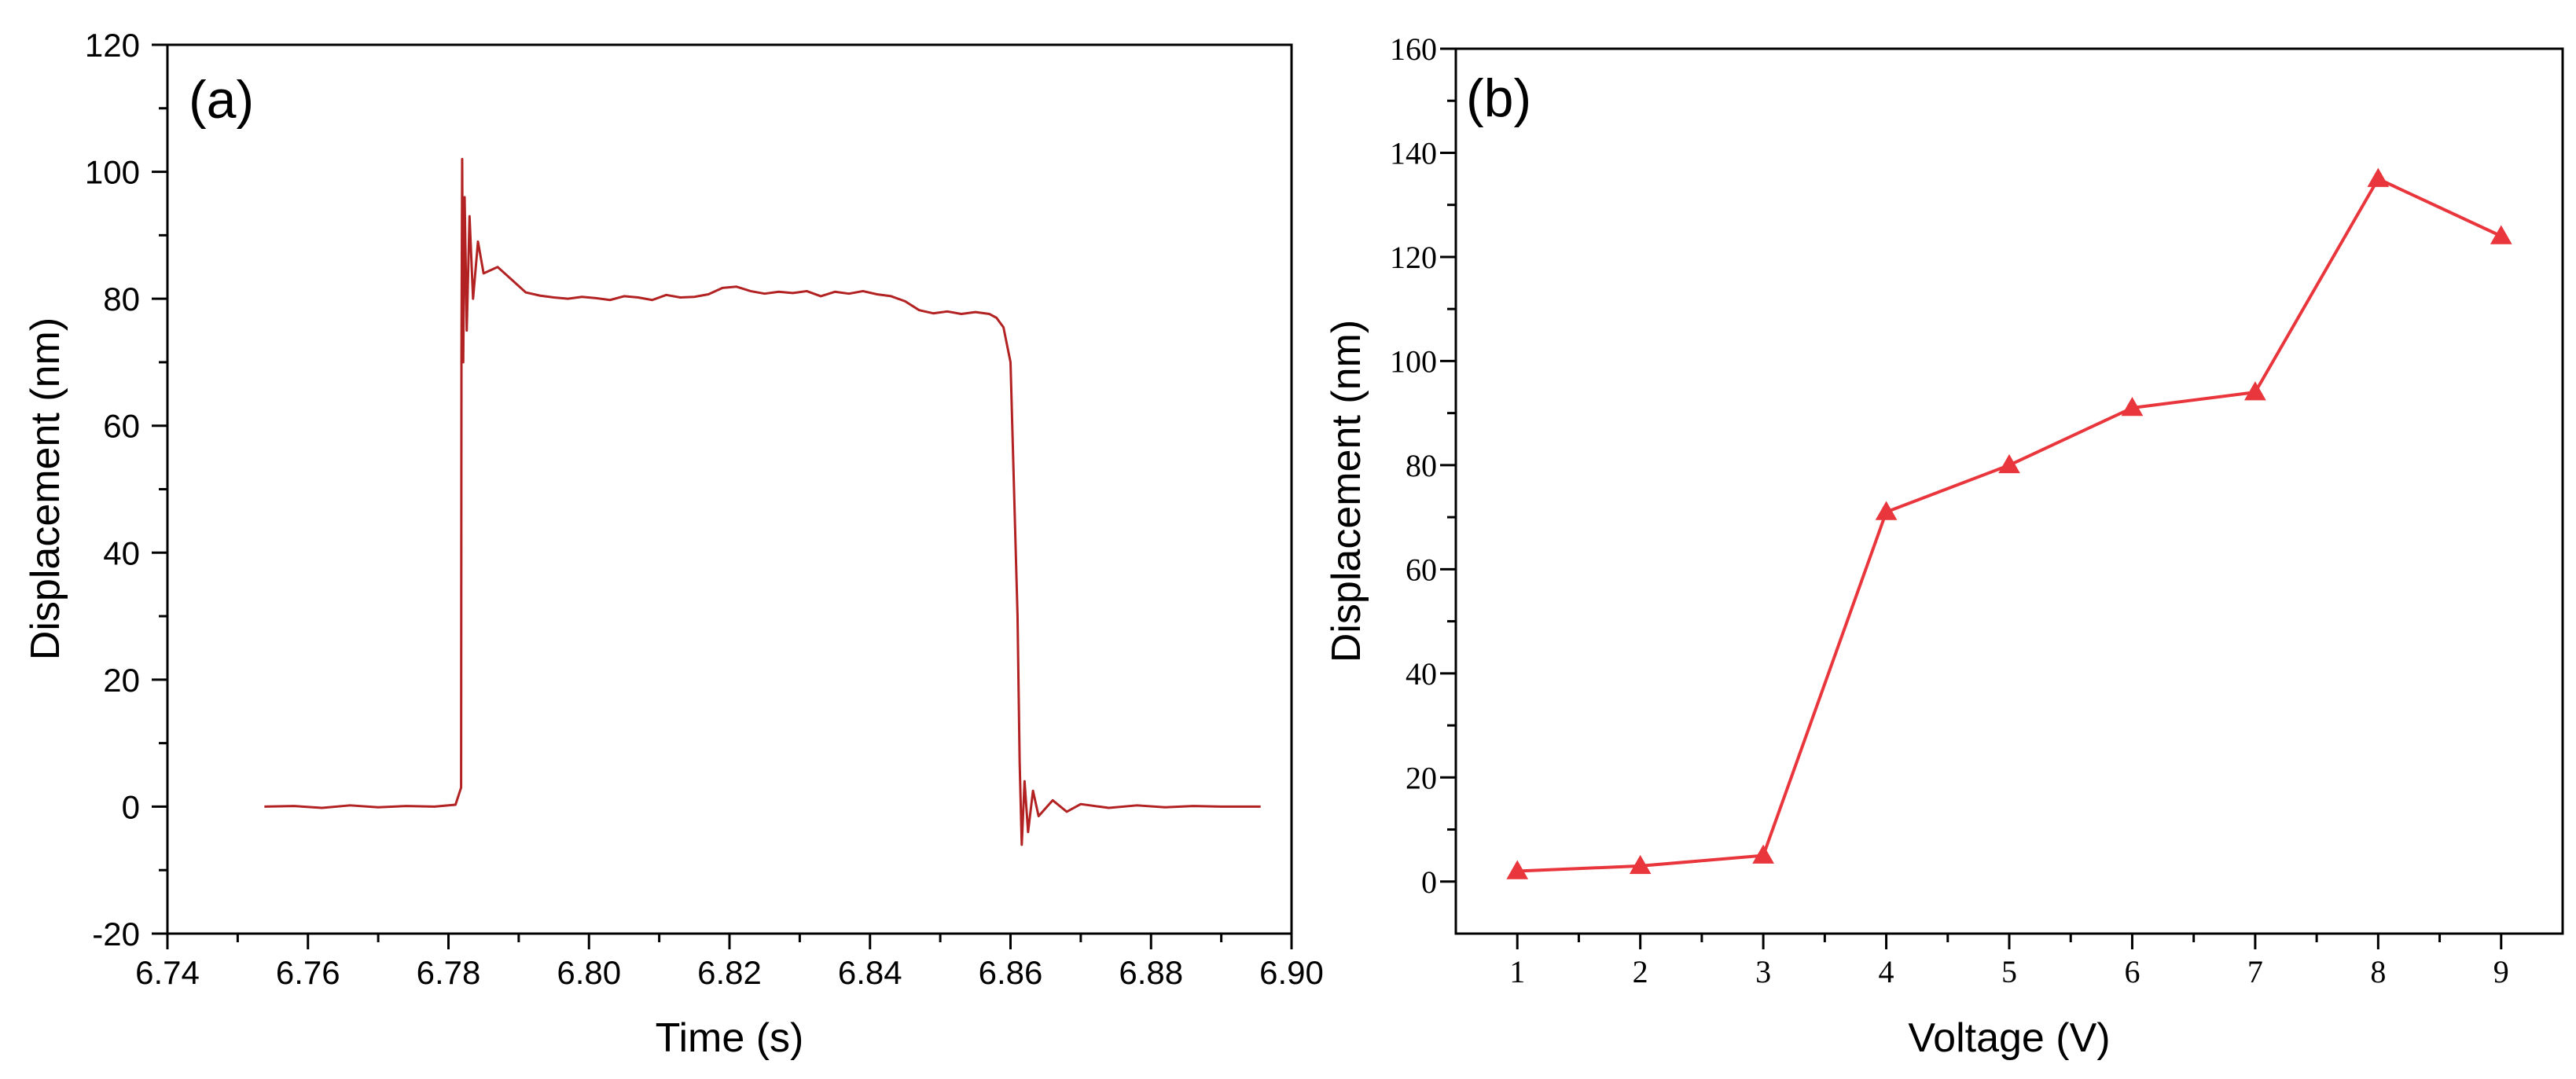 Image resolution: width=2576 pixels, height=1079 pixels. What do you see at coordinates (2501, 971) in the screenshot?
I see `x-tick-label: 9` at bounding box center [2501, 971].